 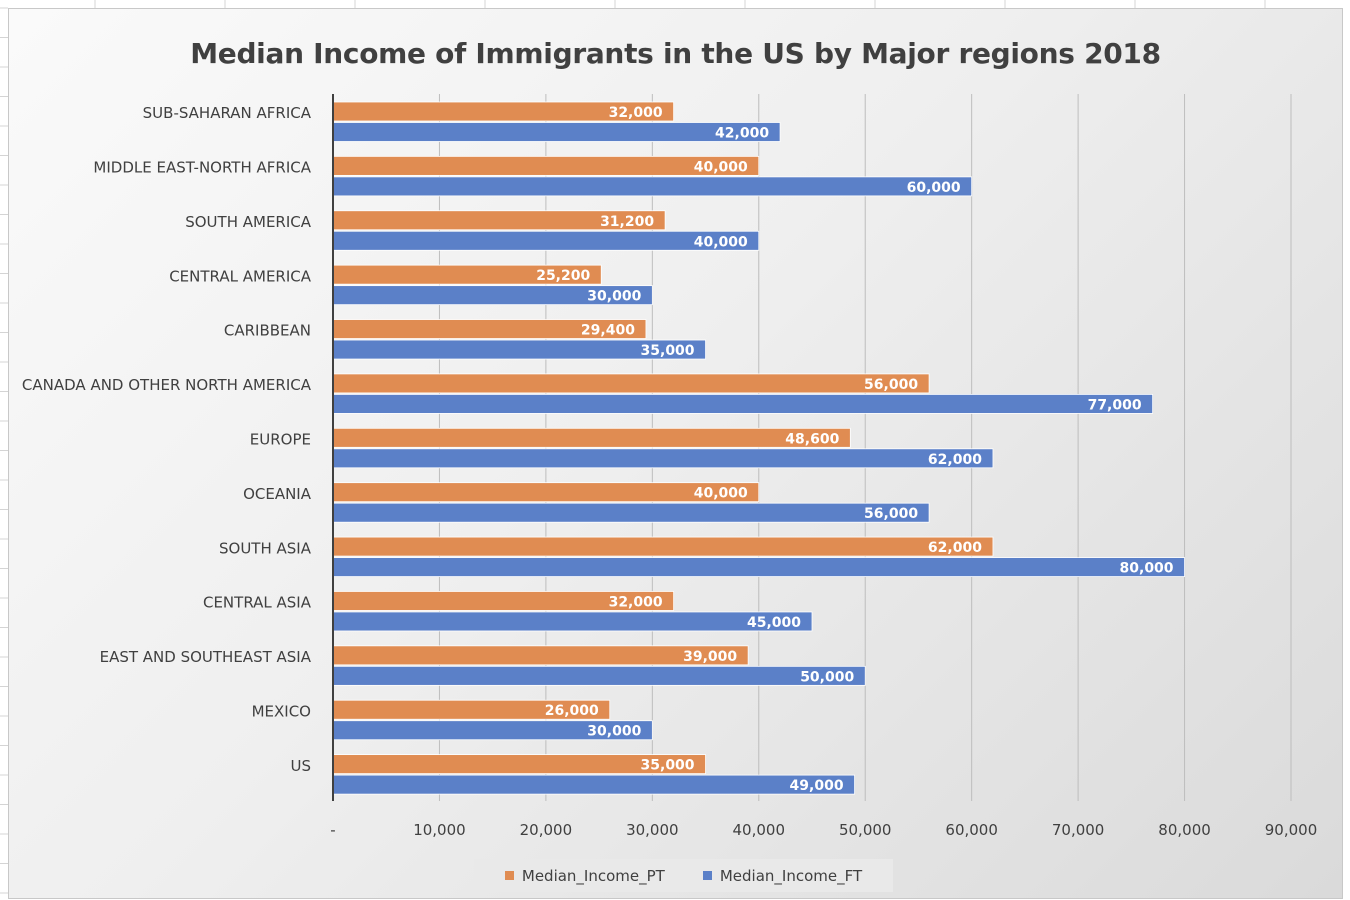 I want to click on data-label: 42,000, so click(x=742, y=134).